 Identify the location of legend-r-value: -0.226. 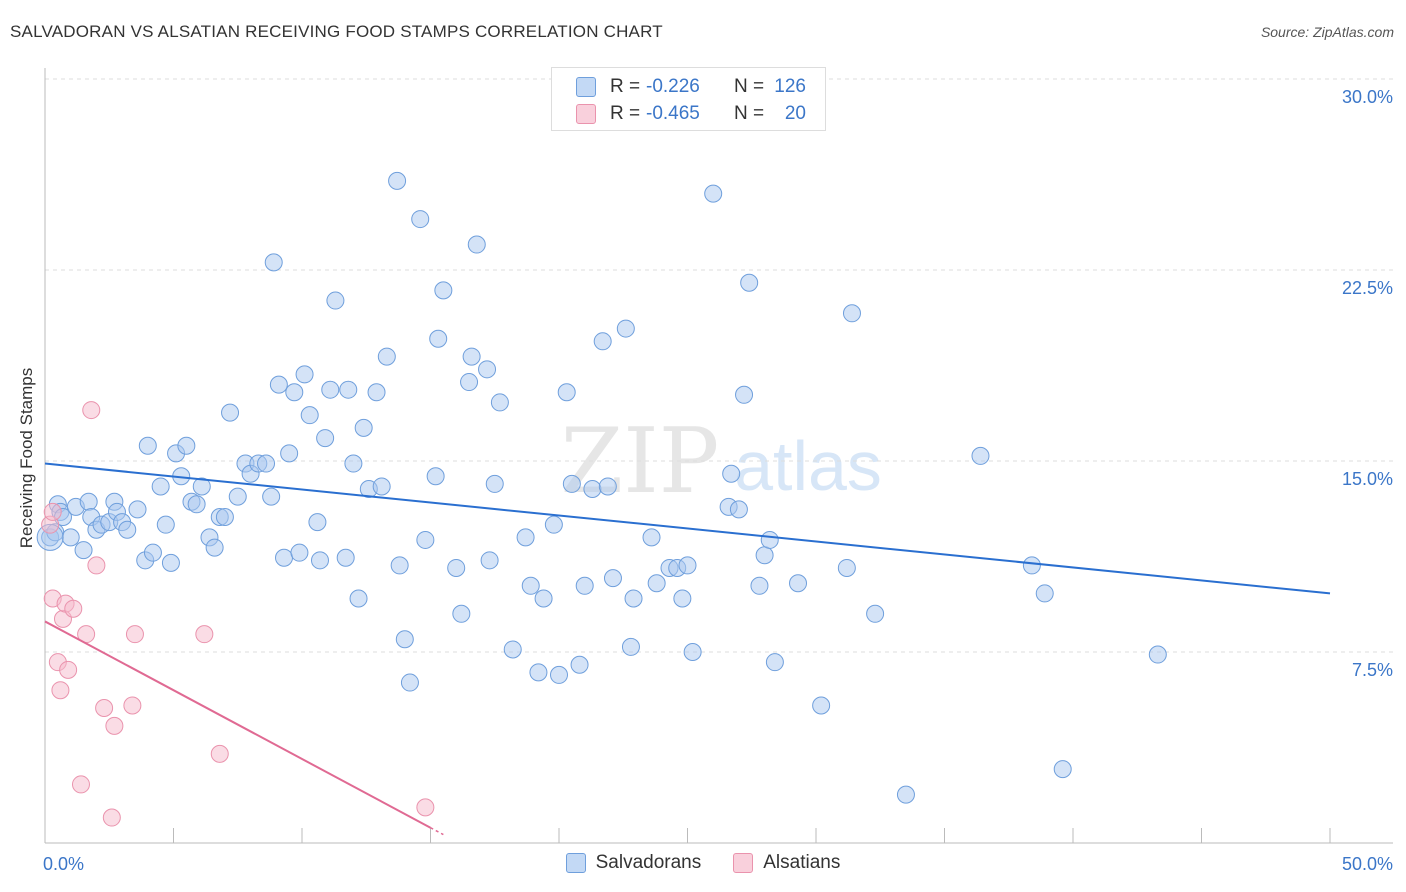
(673, 86).